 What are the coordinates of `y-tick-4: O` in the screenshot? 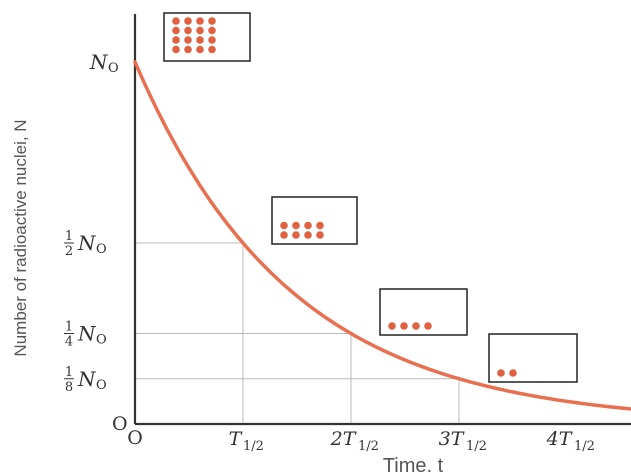 It's located at (120, 424).